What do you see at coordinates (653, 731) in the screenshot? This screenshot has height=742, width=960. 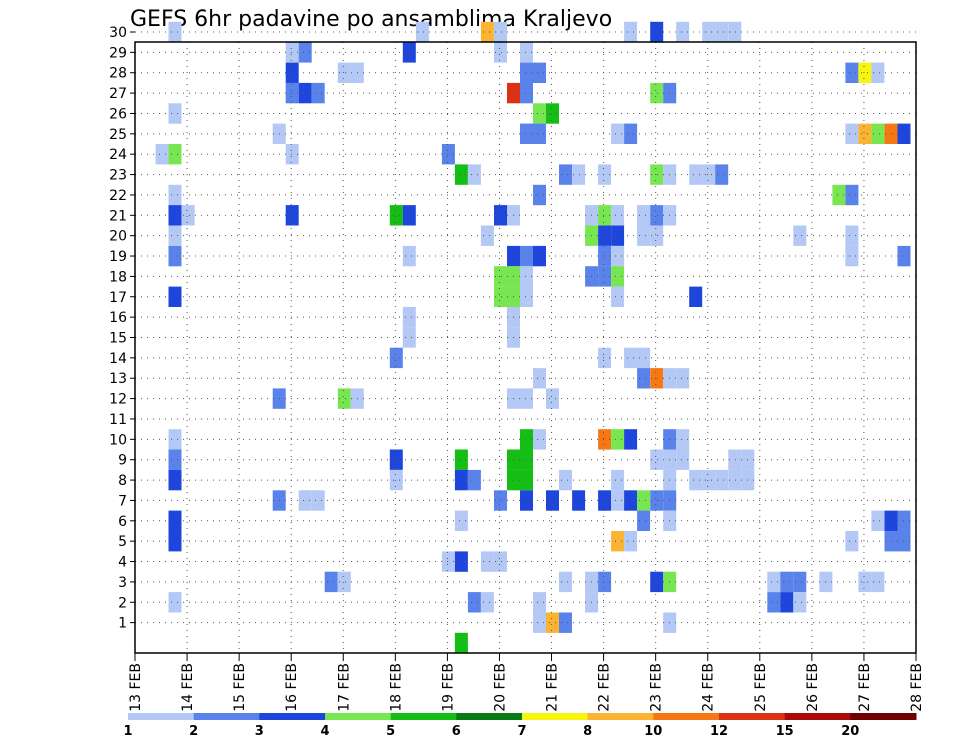 I see `legend-label: 10` at bounding box center [653, 731].